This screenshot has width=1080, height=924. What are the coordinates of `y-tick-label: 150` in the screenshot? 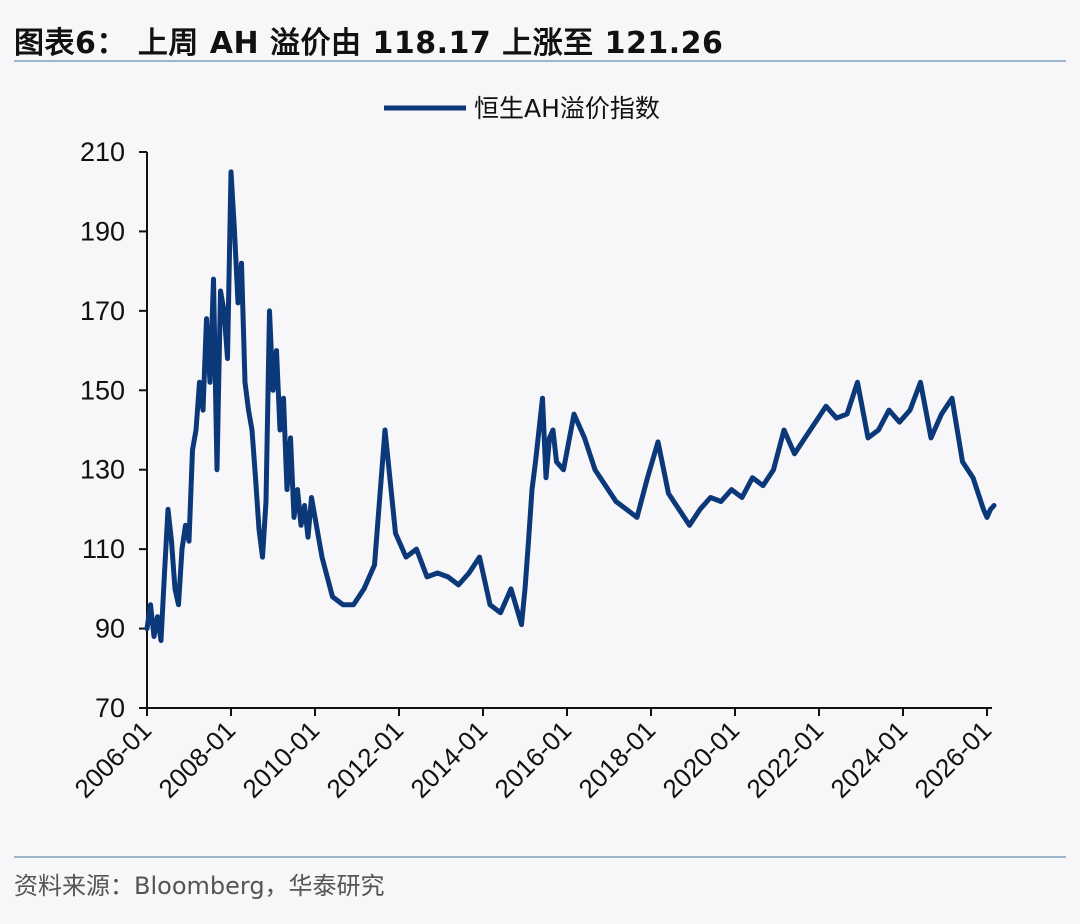 It's located at (102, 390).